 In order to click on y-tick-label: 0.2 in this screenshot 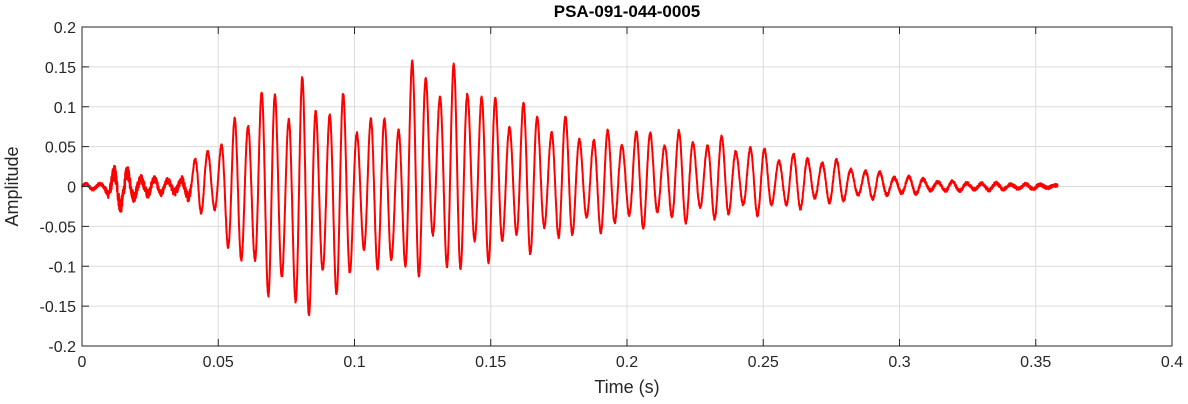, I will do `click(65, 28)`.